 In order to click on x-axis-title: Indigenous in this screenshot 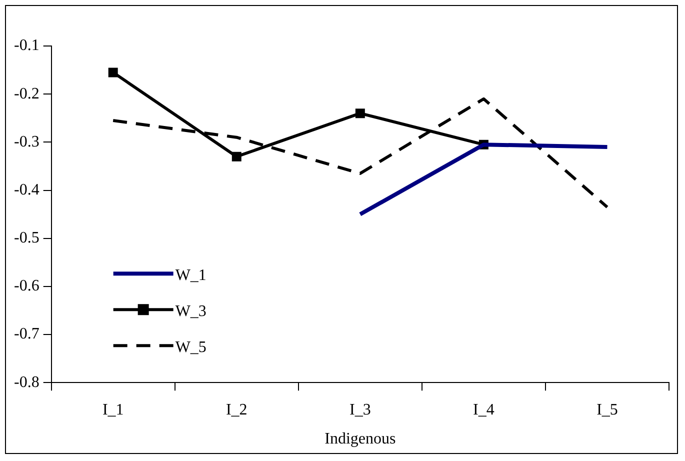, I will do `click(360, 439)`.